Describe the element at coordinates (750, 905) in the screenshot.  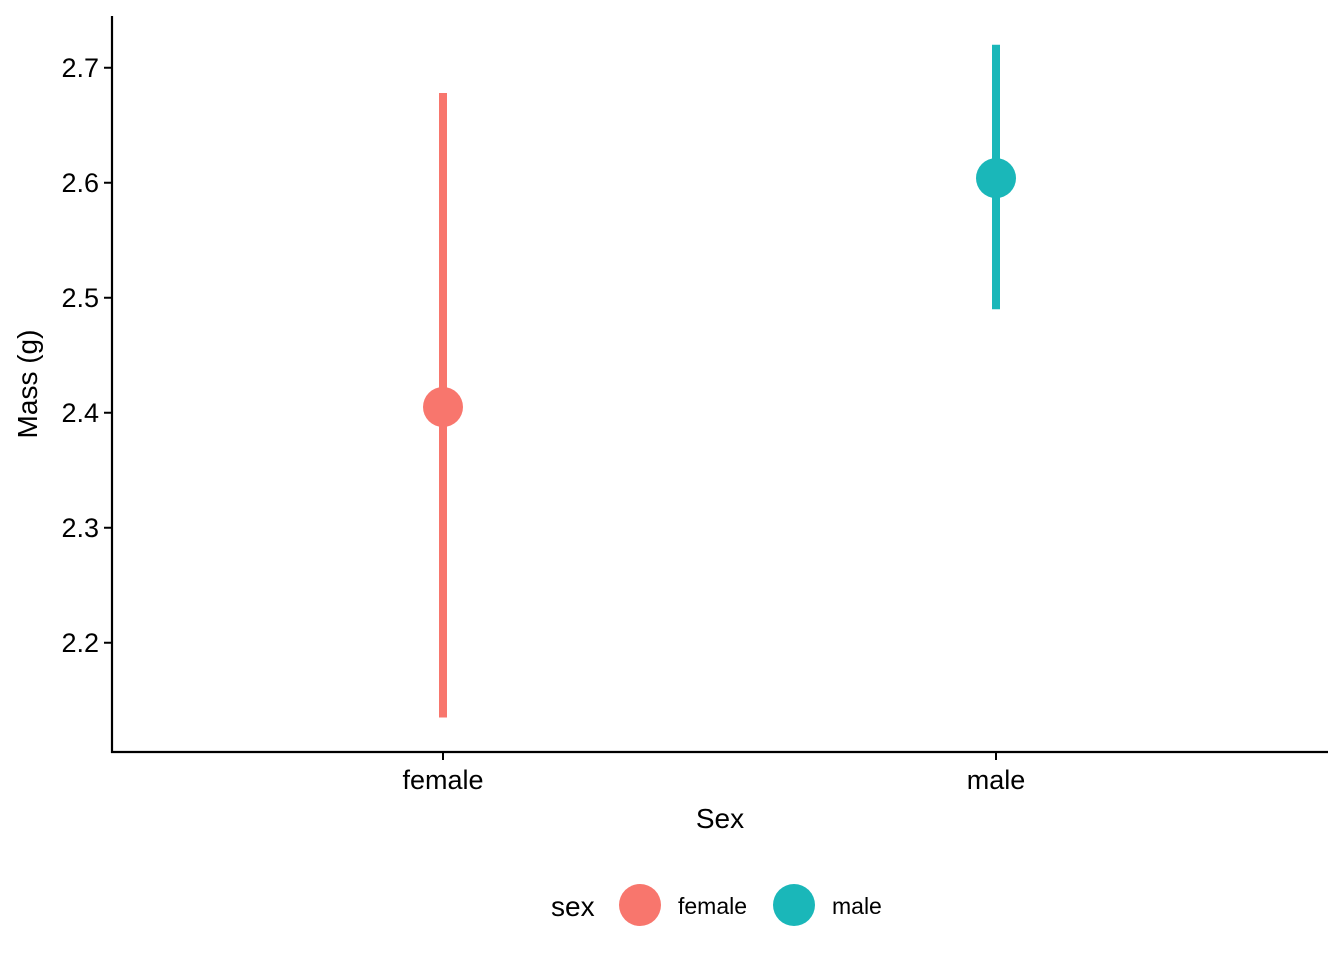
I see `legend-items: female male` at that location.